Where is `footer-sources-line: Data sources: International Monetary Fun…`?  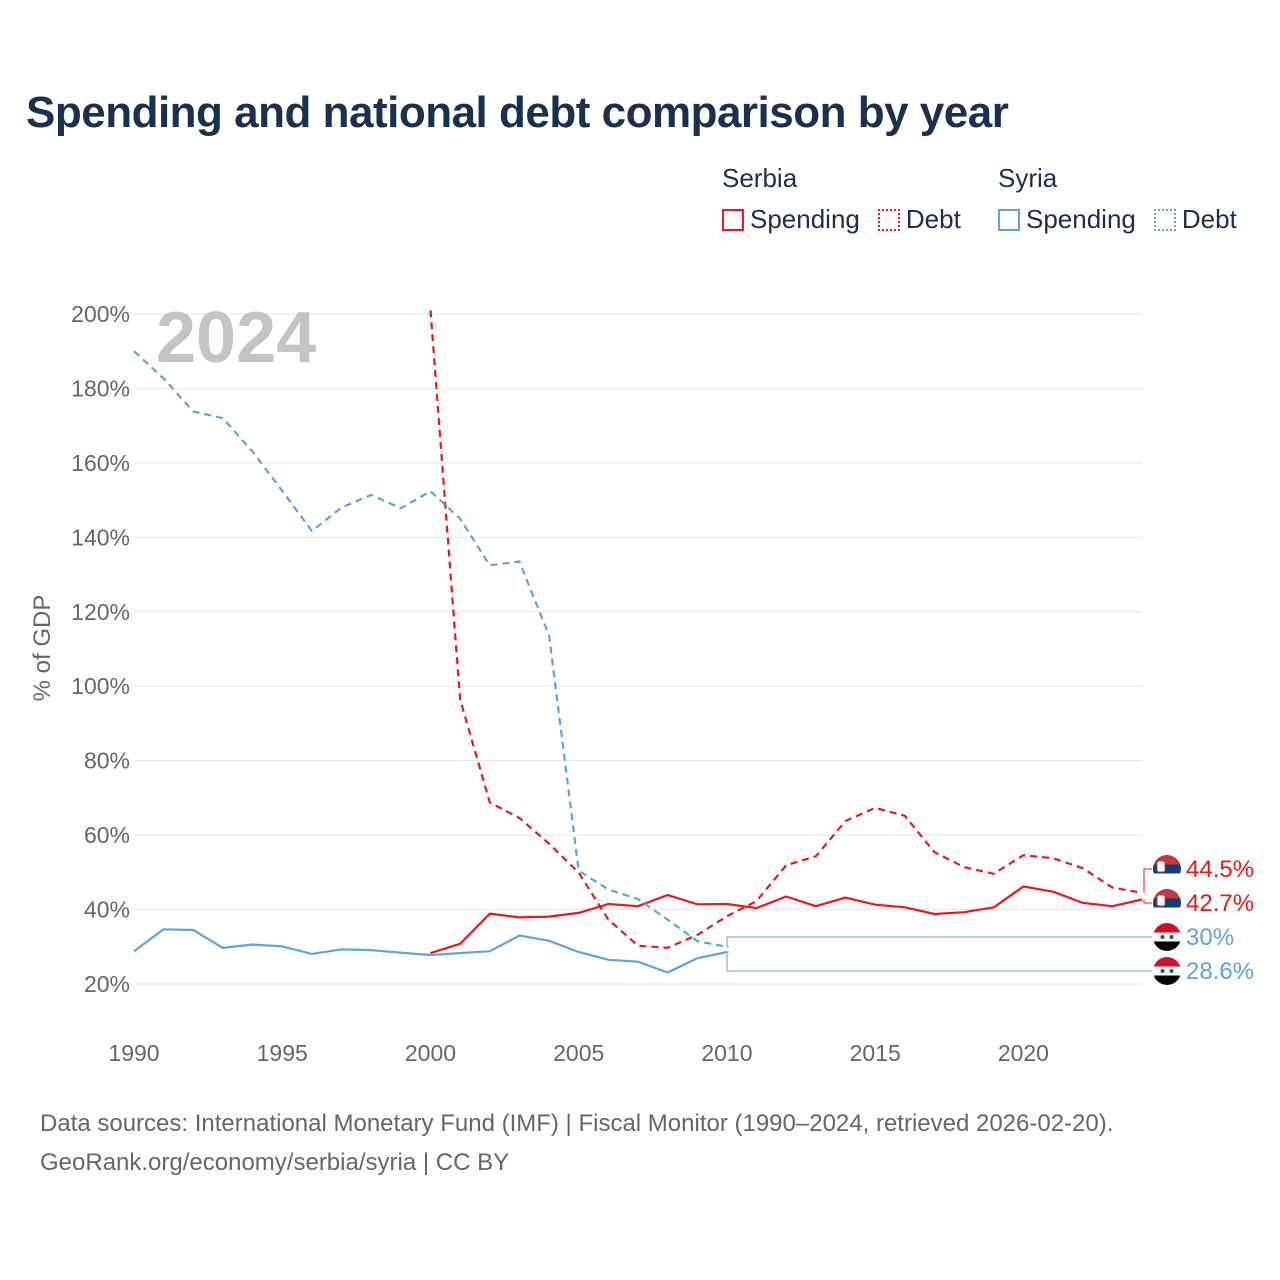 footer-sources-line: Data sources: International Monetary Fun… is located at coordinates (577, 1123).